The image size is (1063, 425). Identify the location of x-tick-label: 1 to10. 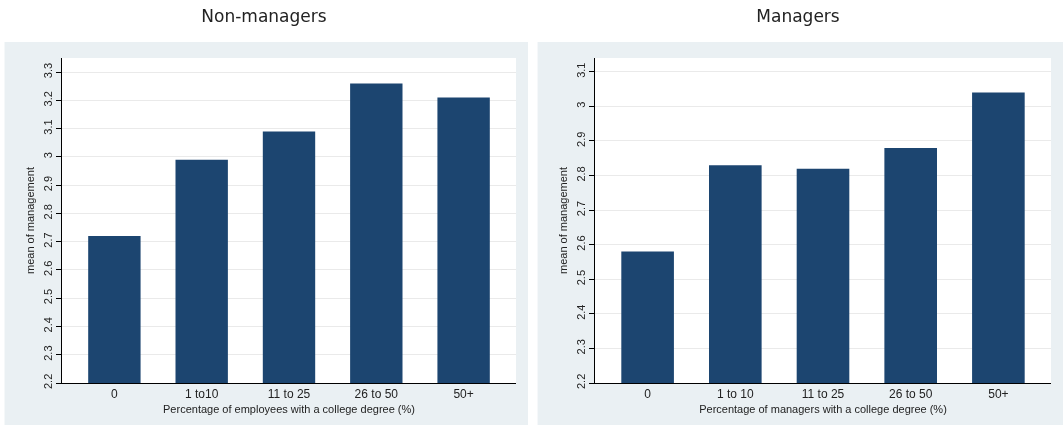
(202, 394).